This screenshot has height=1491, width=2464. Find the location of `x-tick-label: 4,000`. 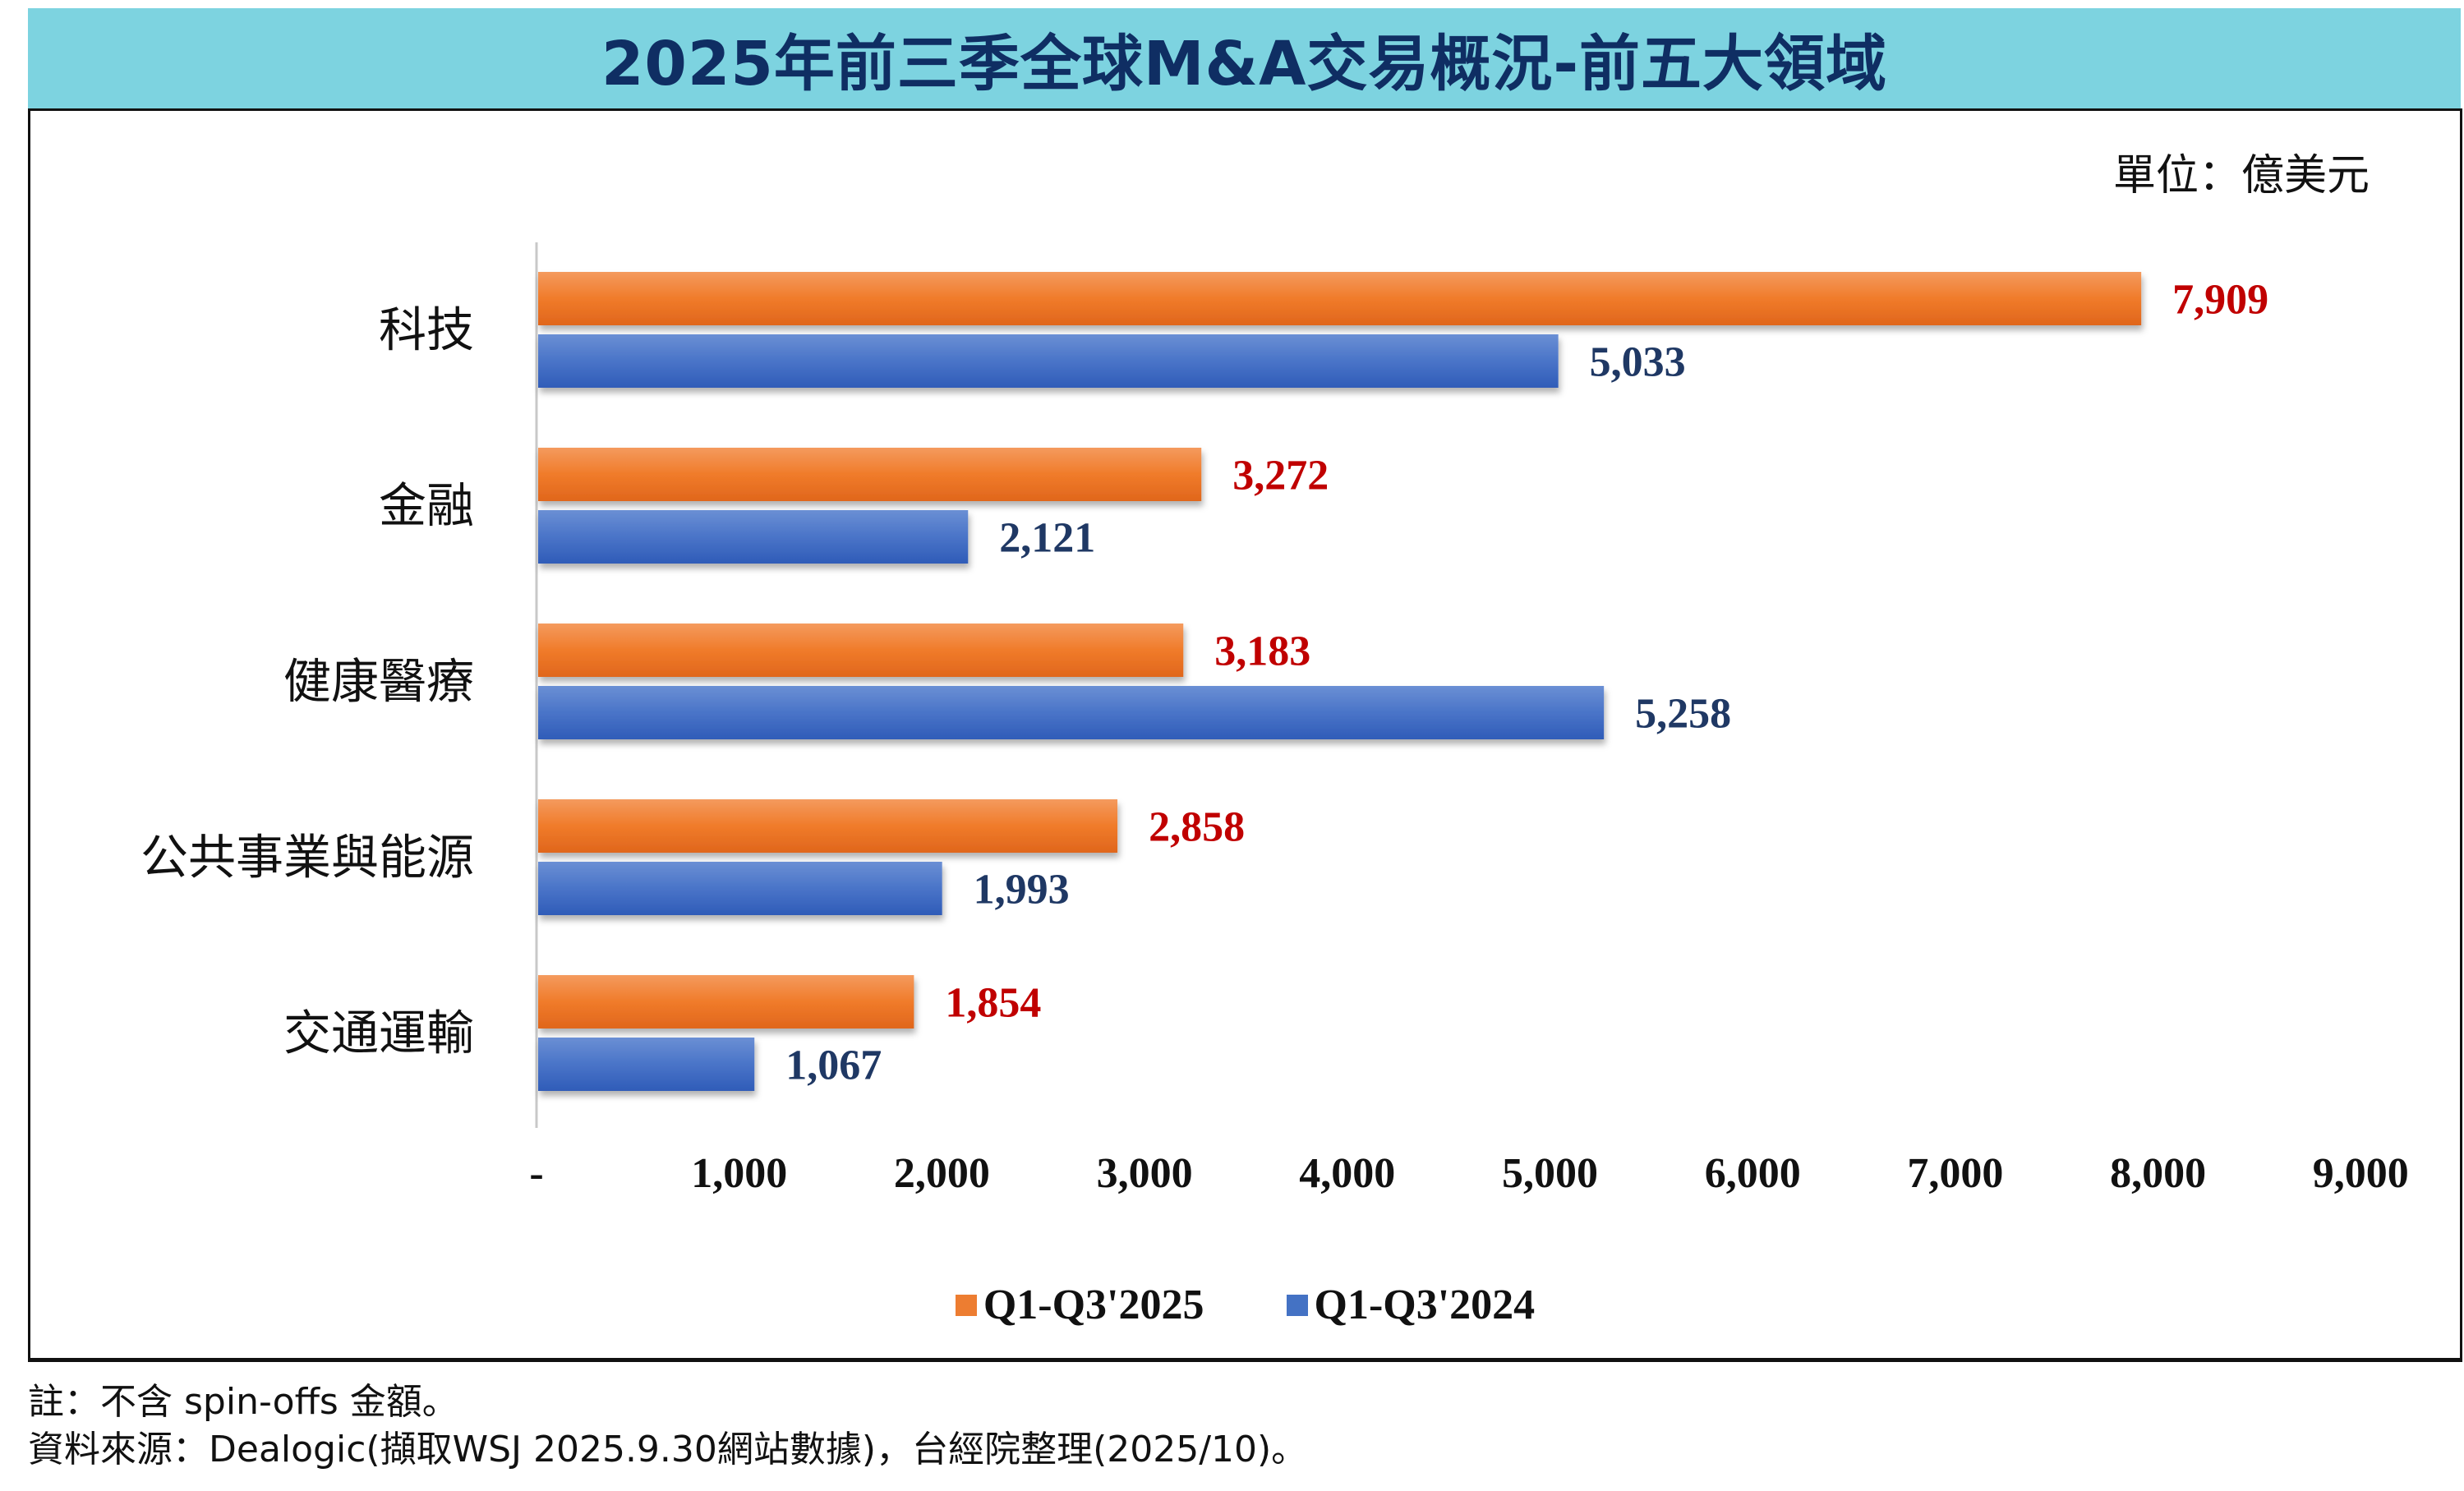

x-tick-label: 4,000 is located at coordinates (1347, 1173).